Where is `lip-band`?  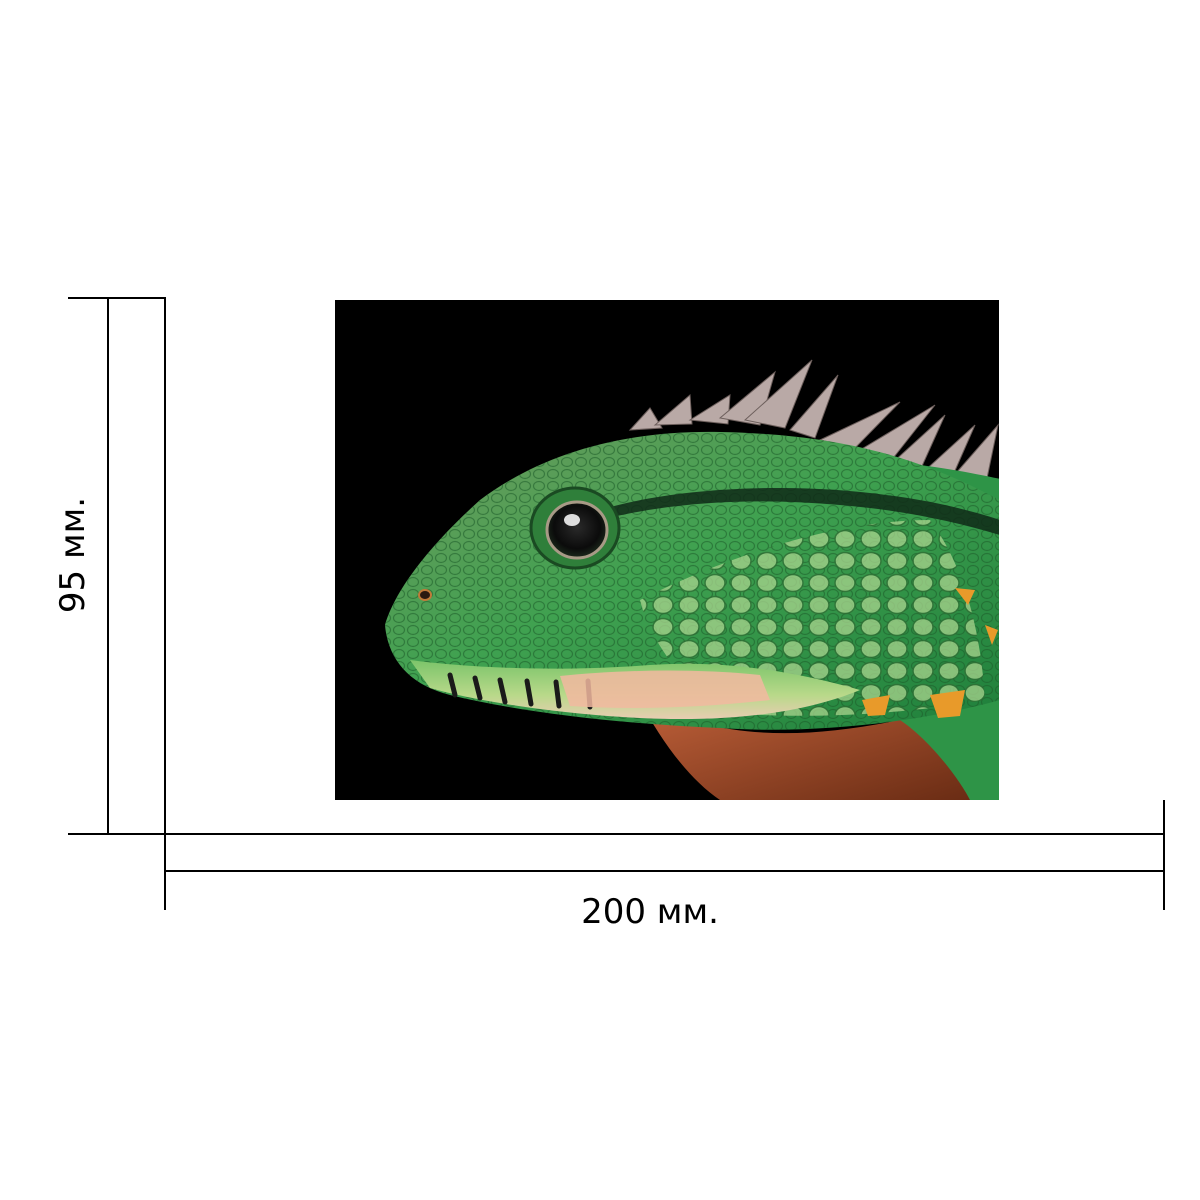 lip-band is located at coordinates (665, 689).